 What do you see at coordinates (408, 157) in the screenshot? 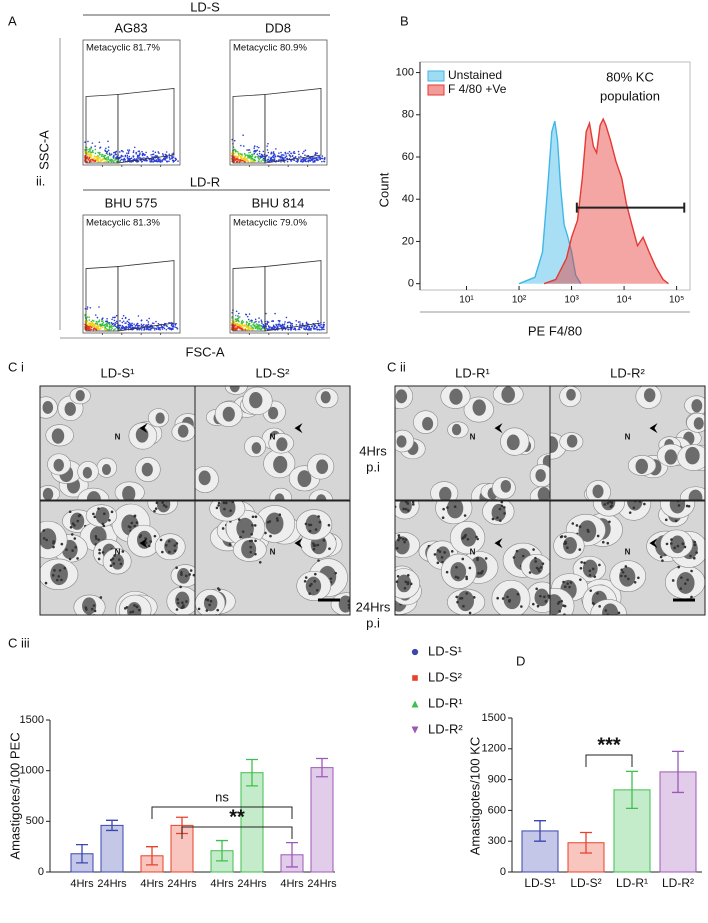
I see `y-tick-label: 60` at bounding box center [408, 157].